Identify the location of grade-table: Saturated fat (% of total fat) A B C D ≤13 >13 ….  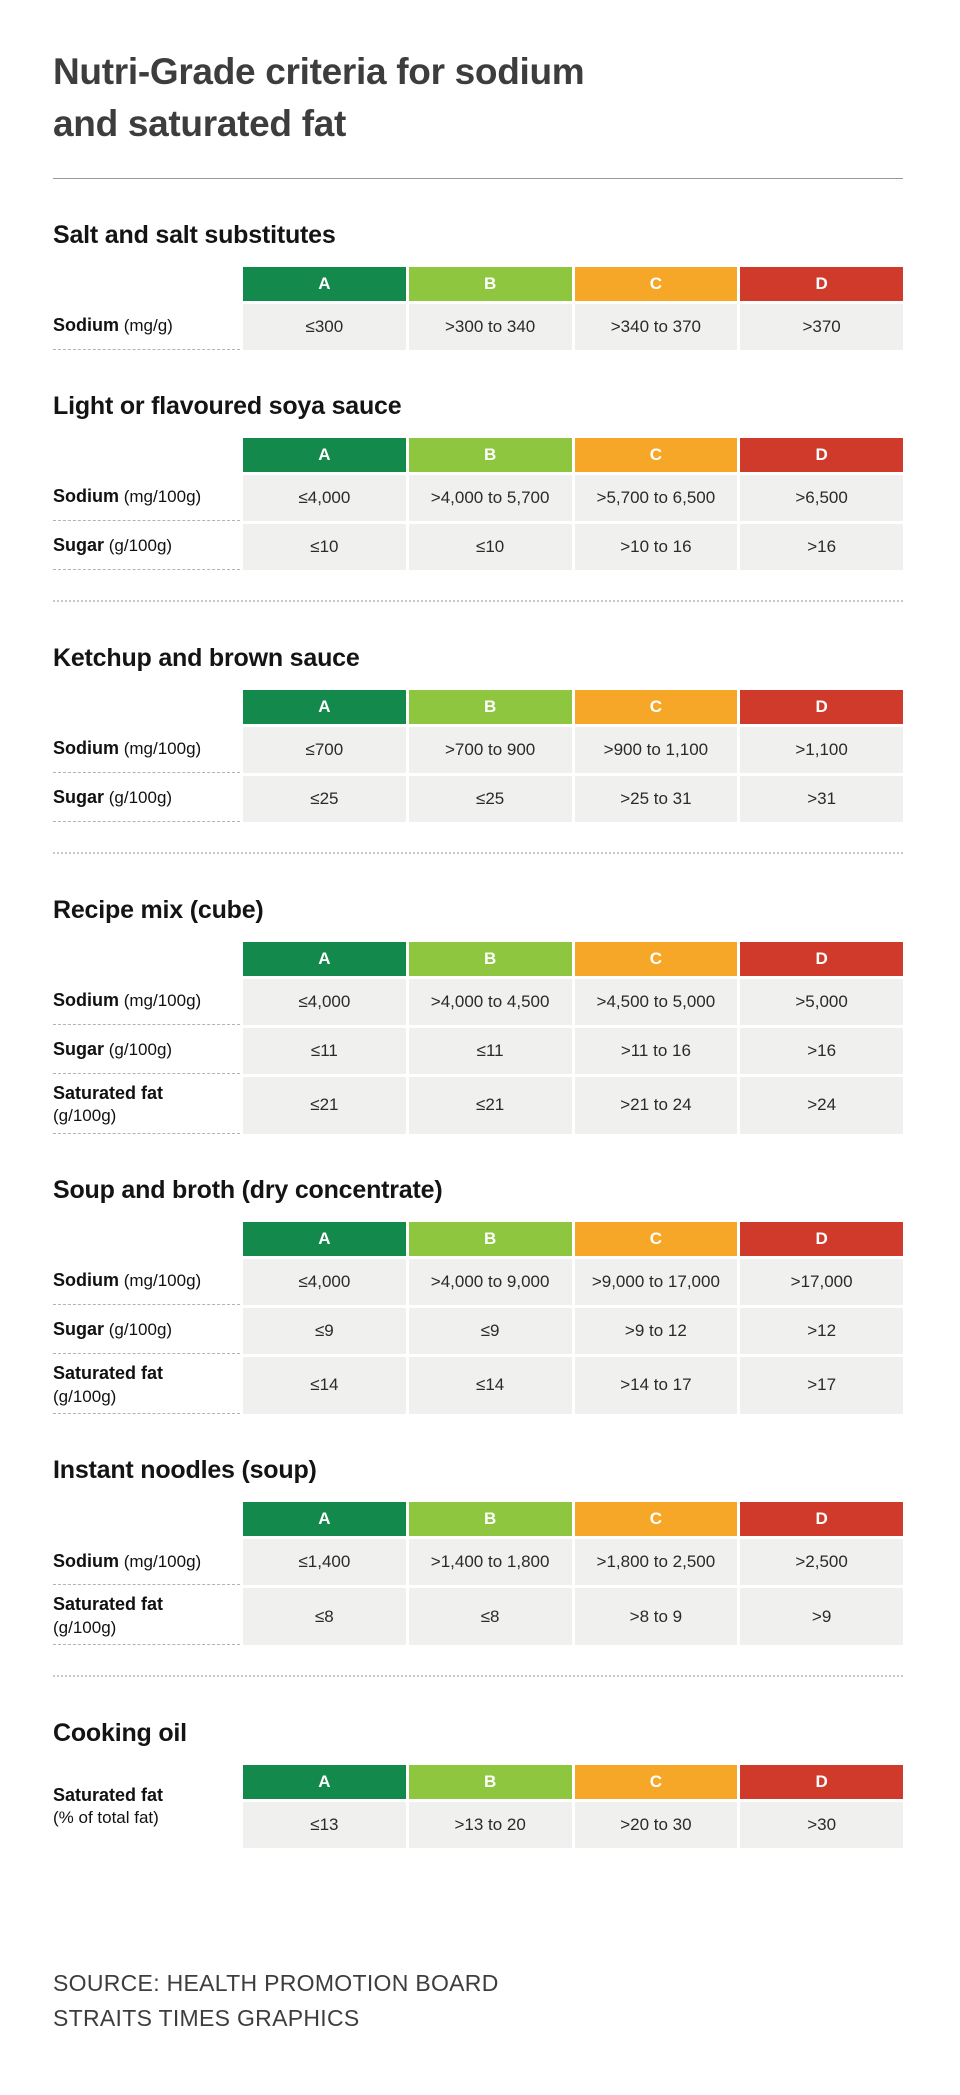
(478, 1807).